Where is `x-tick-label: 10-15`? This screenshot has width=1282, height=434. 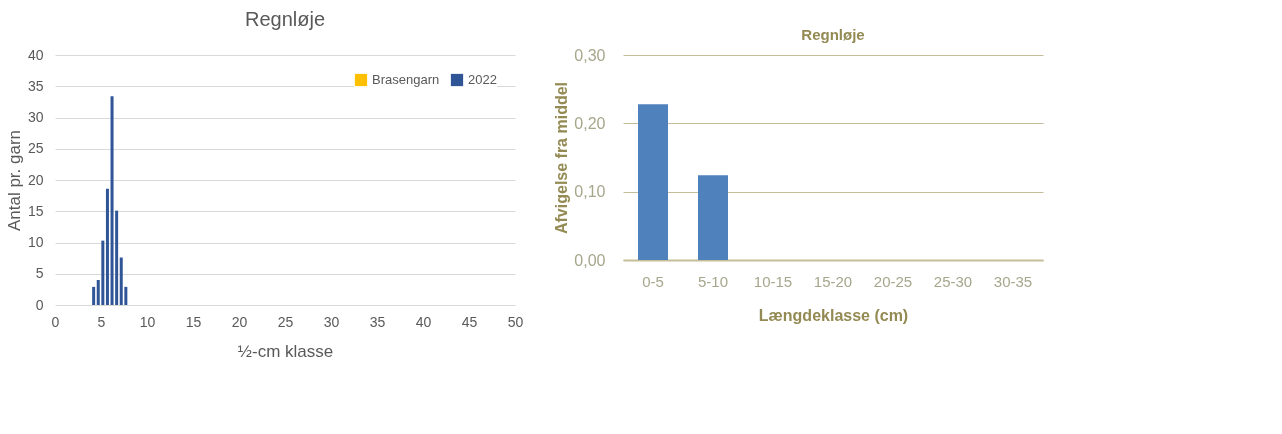 x-tick-label: 10-15 is located at coordinates (773, 281).